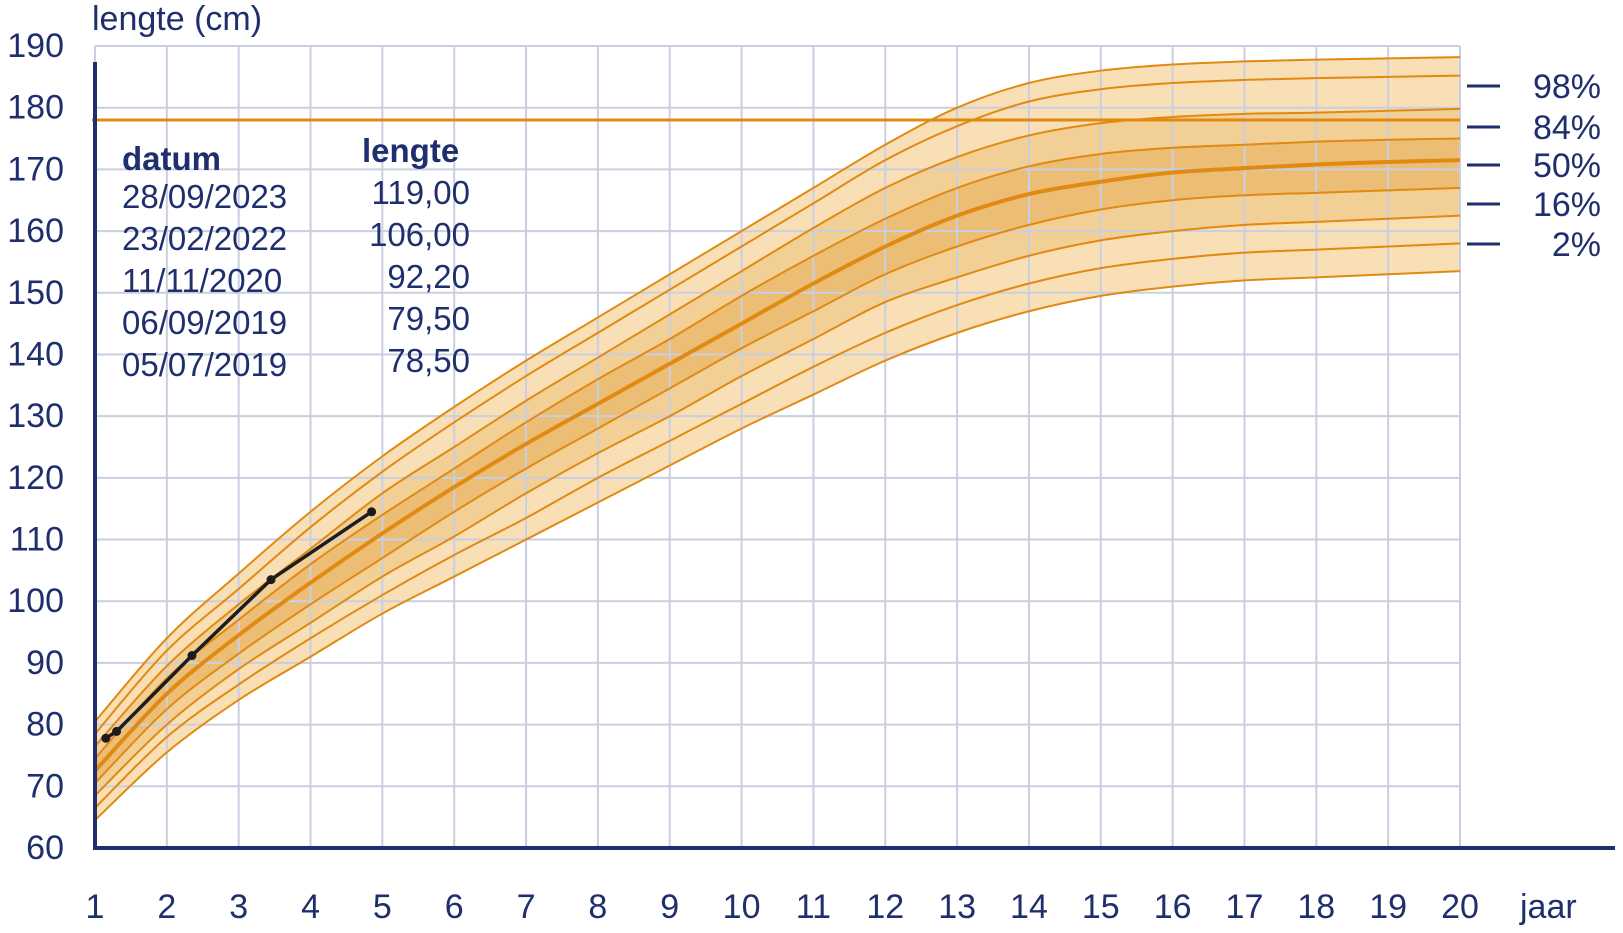 This screenshot has width=1623, height=933. I want to click on measurement-series, so click(239, 625).